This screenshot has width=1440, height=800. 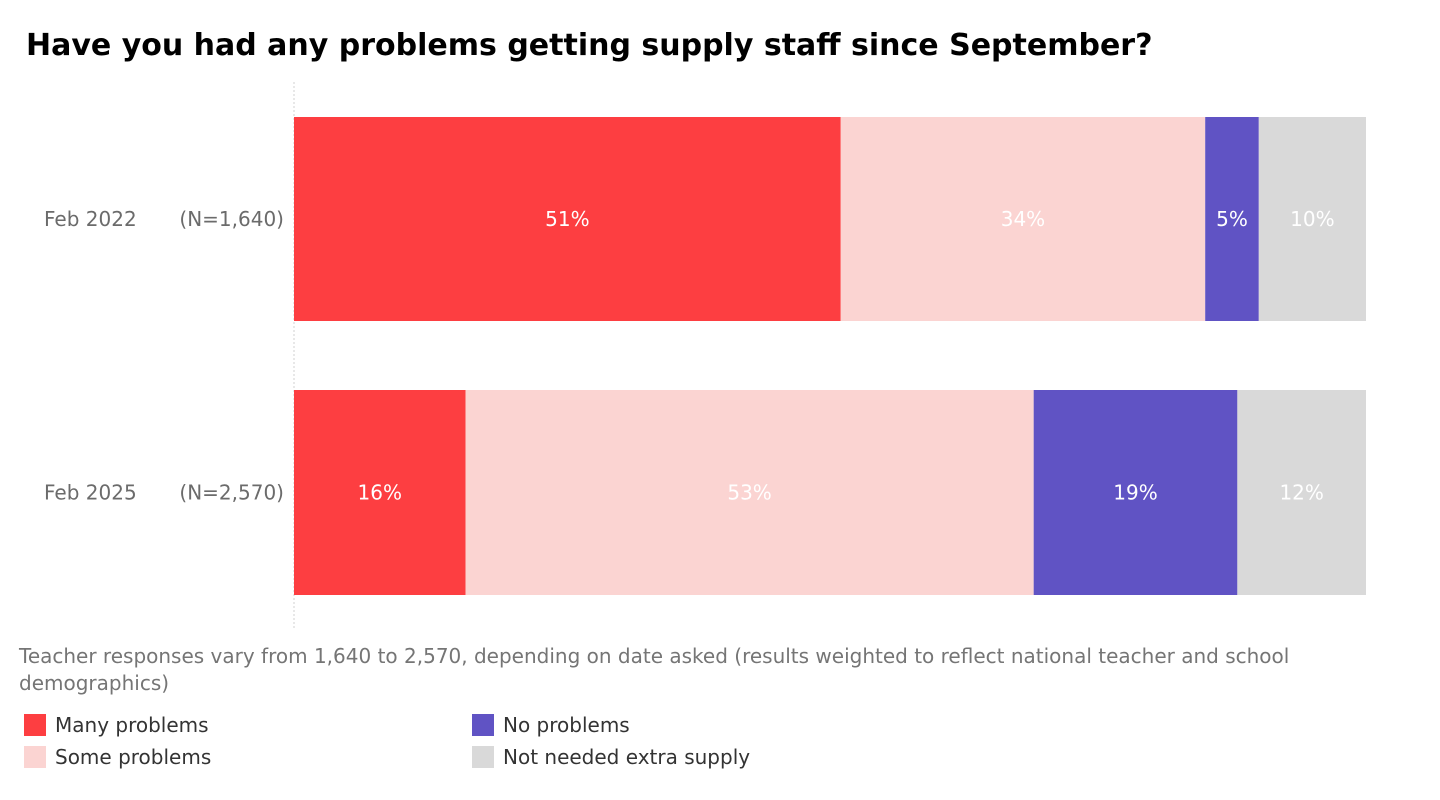 I want to click on legend-label: Some problems, so click(x=133, y=757).